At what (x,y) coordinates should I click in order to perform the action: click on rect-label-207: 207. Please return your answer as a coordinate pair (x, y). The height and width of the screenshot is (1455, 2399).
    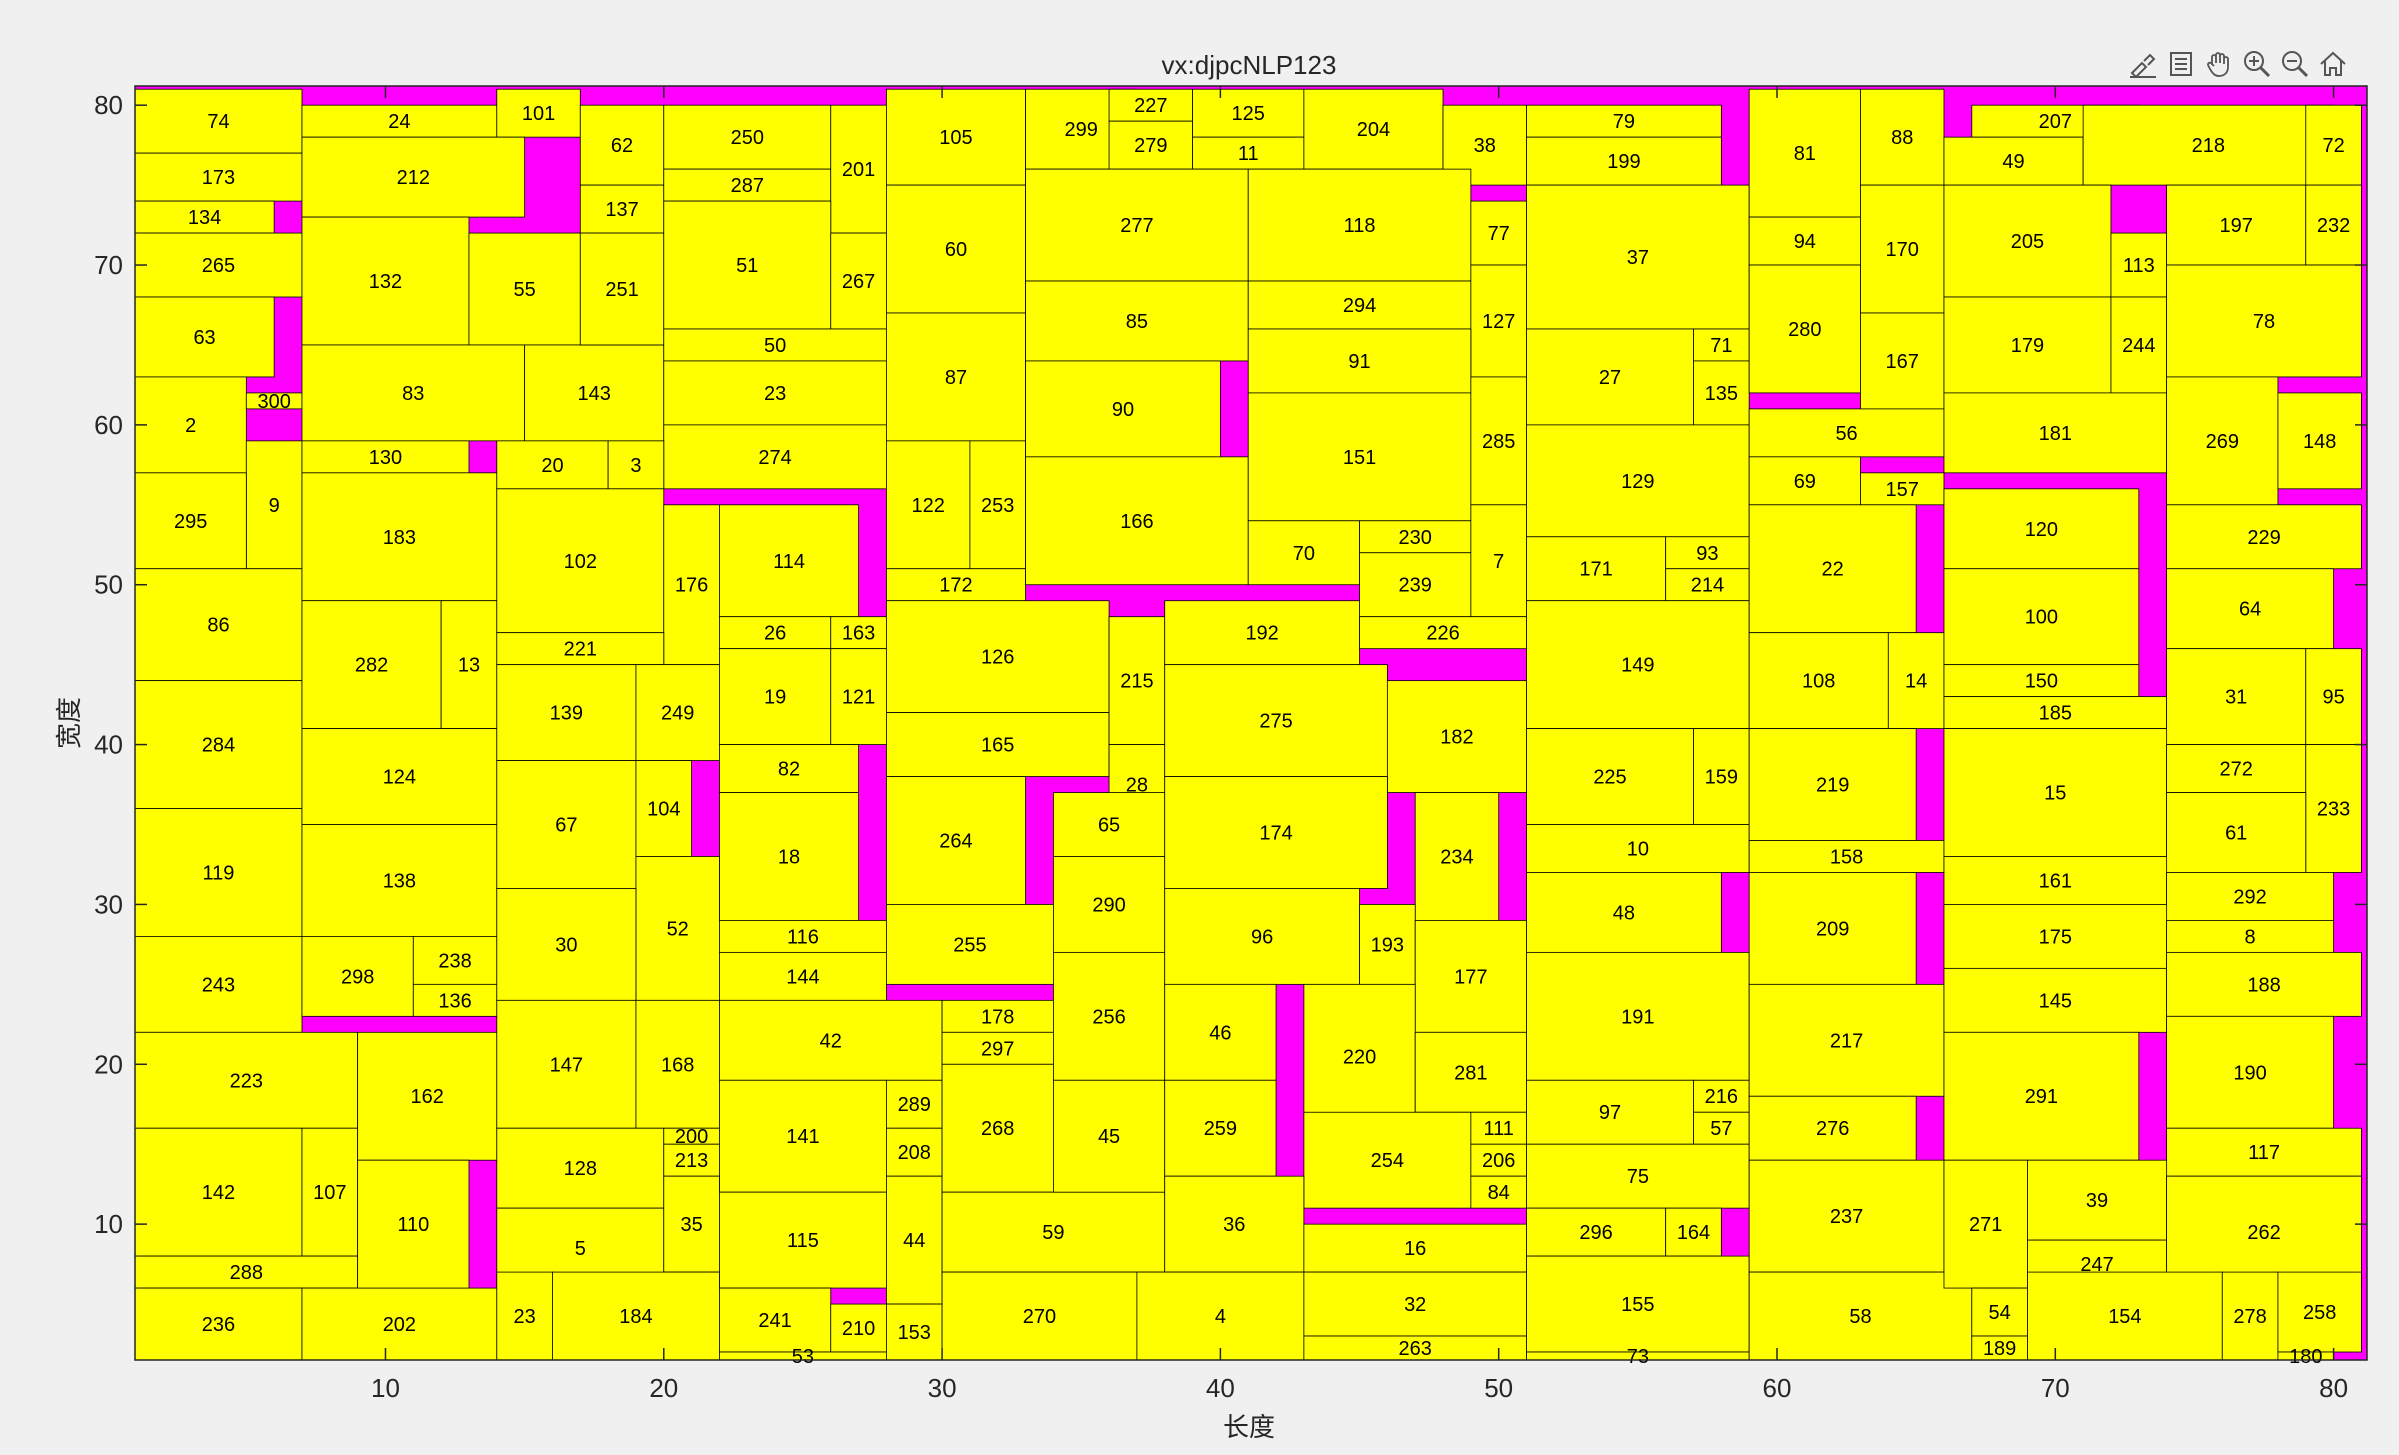
    Looking at the image, I should click on (2055, 122).